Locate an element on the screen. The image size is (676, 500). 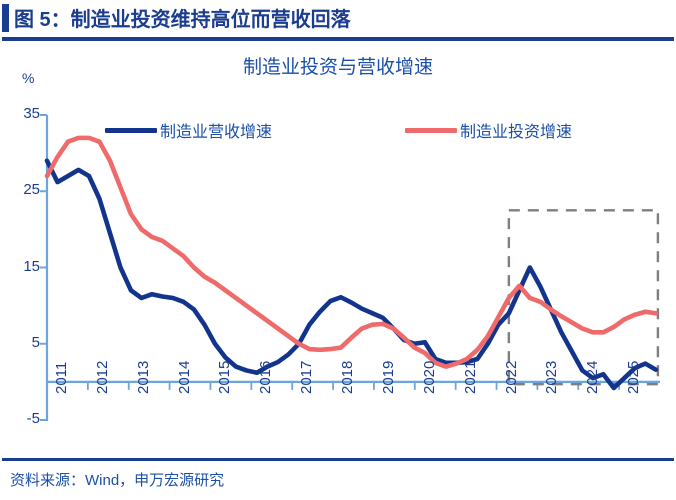
y-tick-label: -5 is located at coordinates (33, 418).